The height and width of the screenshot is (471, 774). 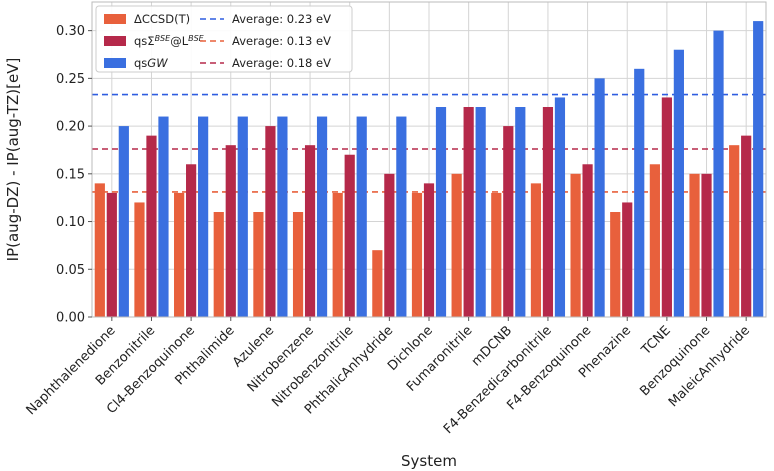 What do you see at coordinates (281, 63) in the screenshot?
I see `legend-label: Average: 0.18 eV` at bounding box center [281, 63].